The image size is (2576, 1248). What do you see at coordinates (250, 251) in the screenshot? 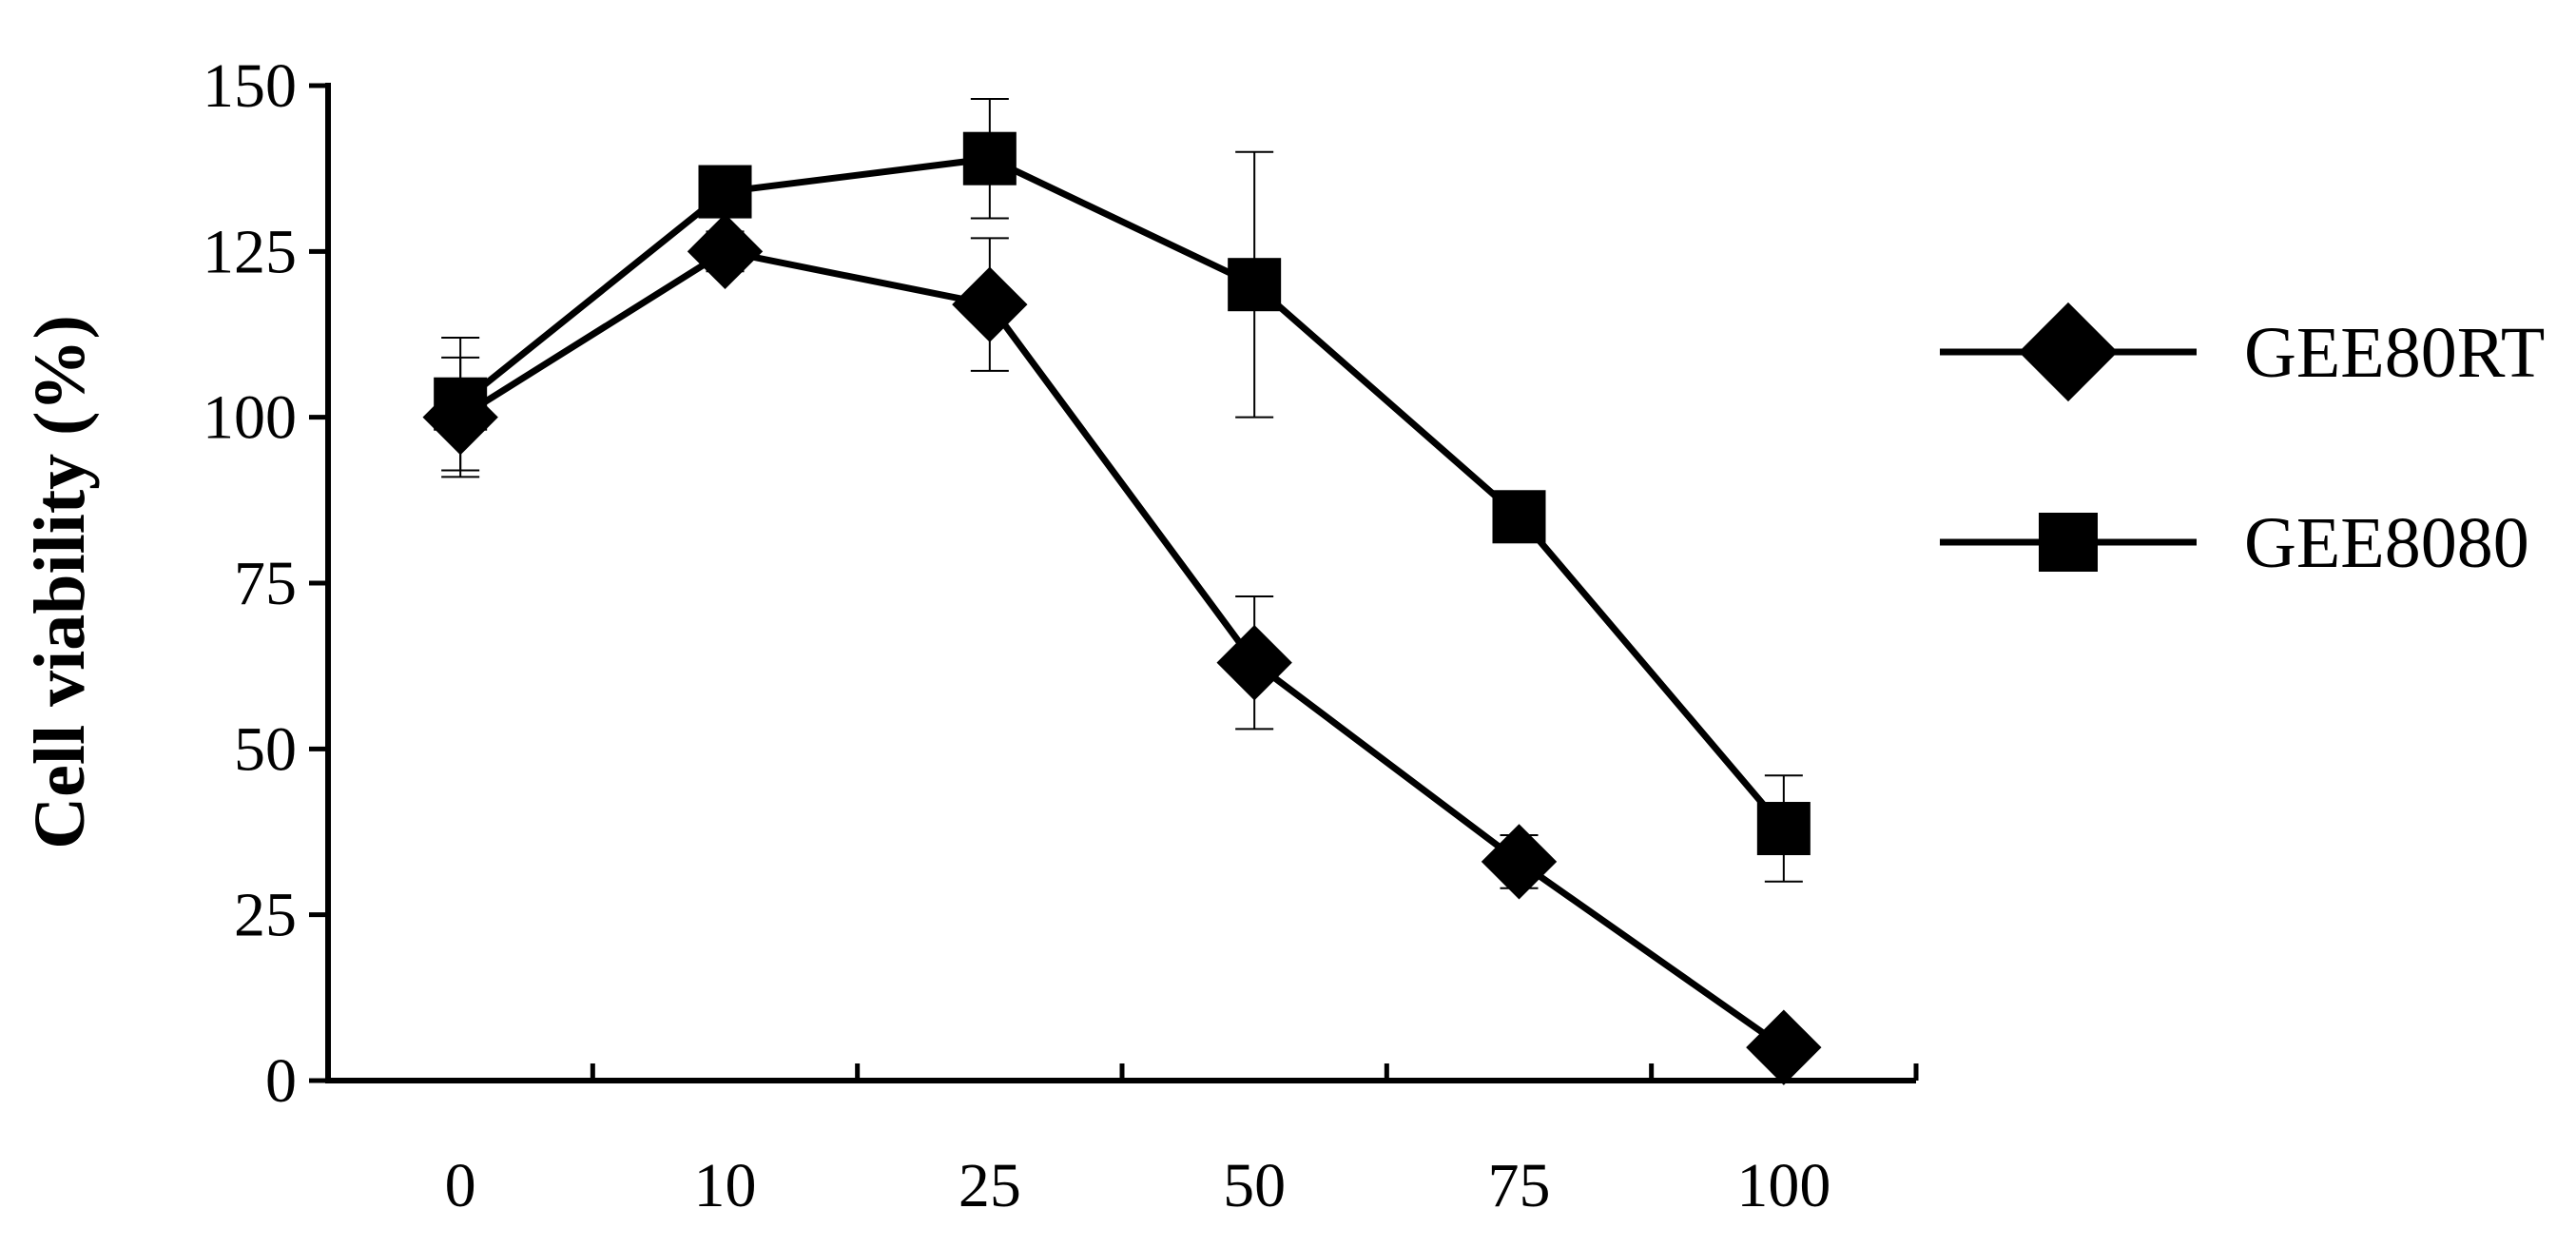
I see `y-tick-label: 125` at bounding box center [250, 251].